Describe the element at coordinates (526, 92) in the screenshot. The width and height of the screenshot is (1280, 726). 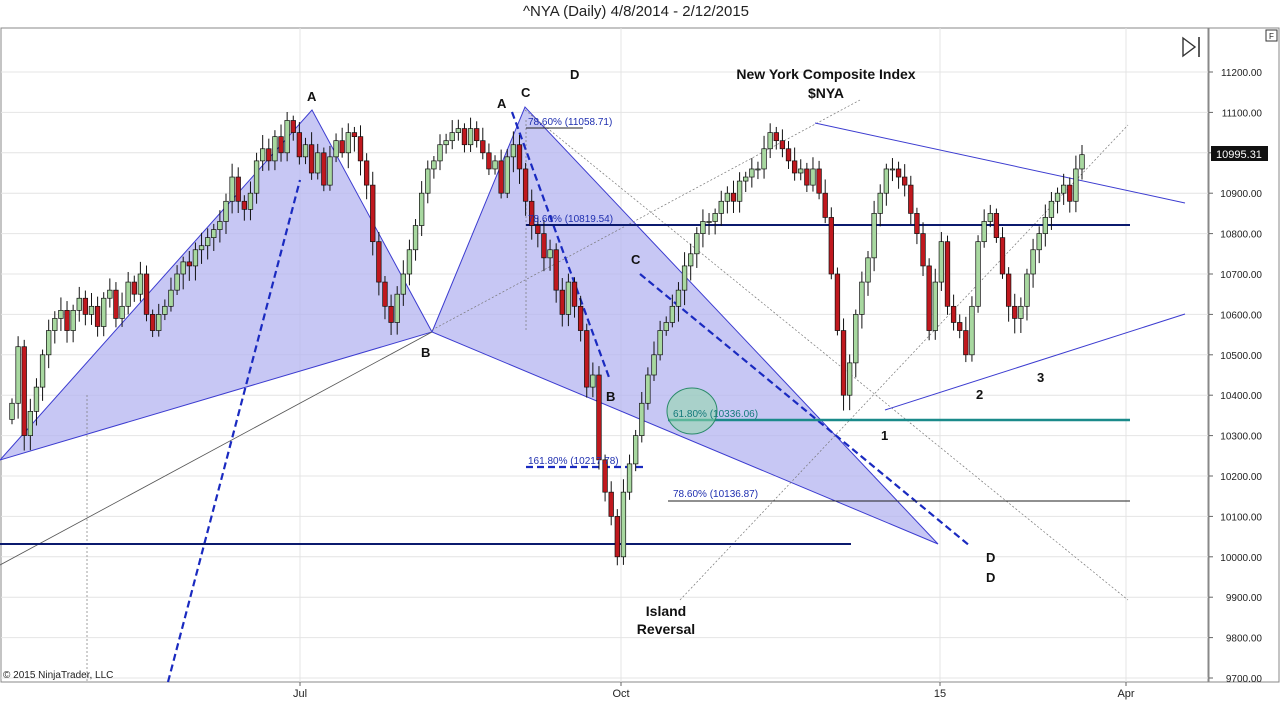
I see `point-label-c1: C` at that location.